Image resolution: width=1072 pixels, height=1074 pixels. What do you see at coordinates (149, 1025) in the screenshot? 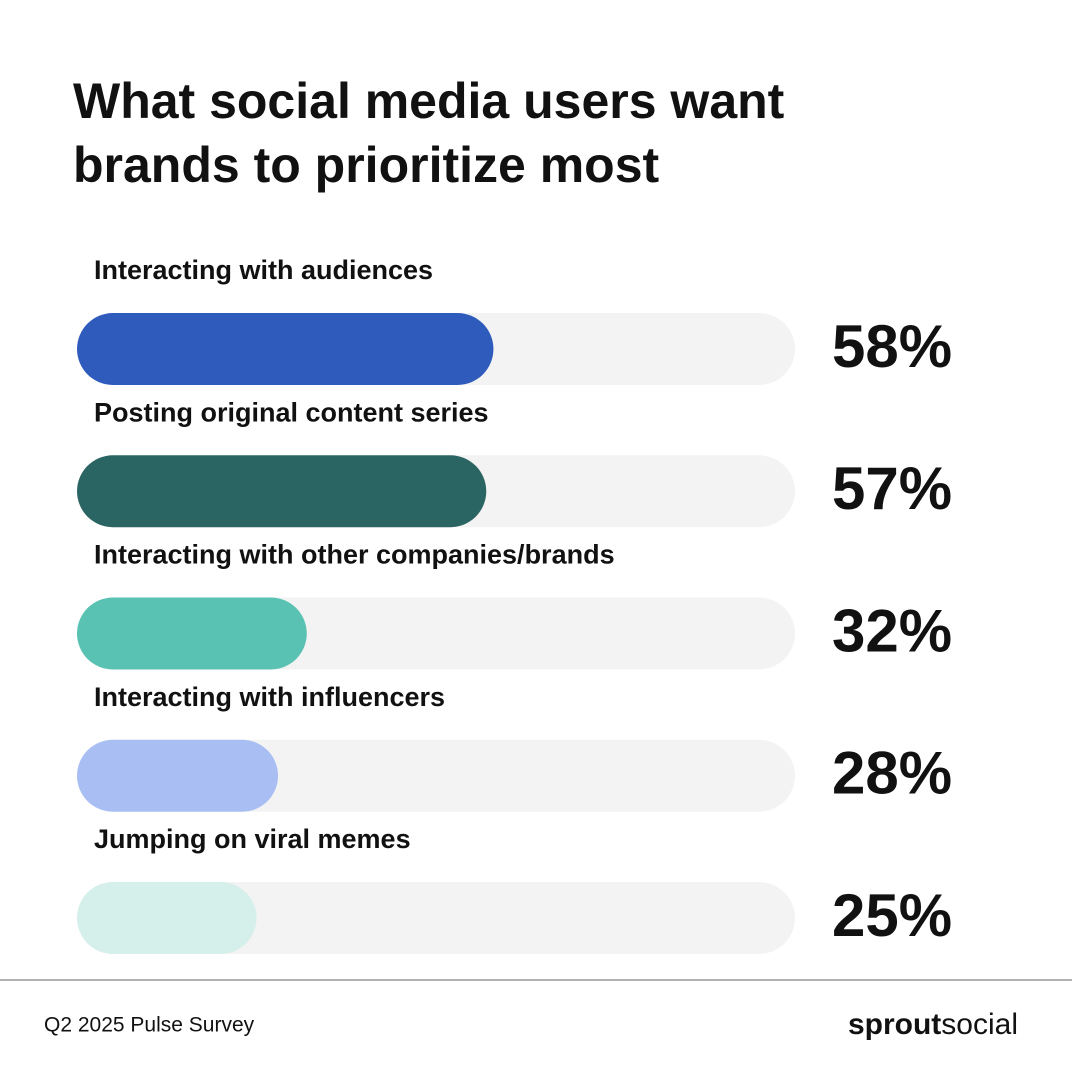
I see `source: Q2 2025 Pulse Survey` at bounding box center [149, 1025].